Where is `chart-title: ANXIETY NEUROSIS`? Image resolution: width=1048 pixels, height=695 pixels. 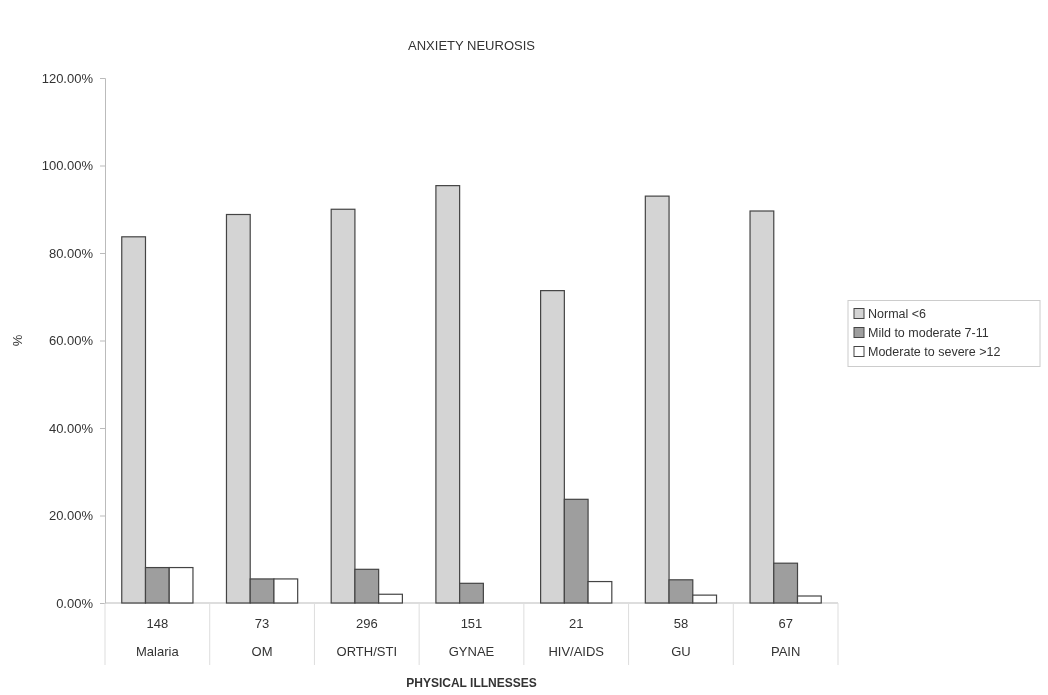 chart-title: ANXIETY NEUROSIS is located at coordinates (472, 45).